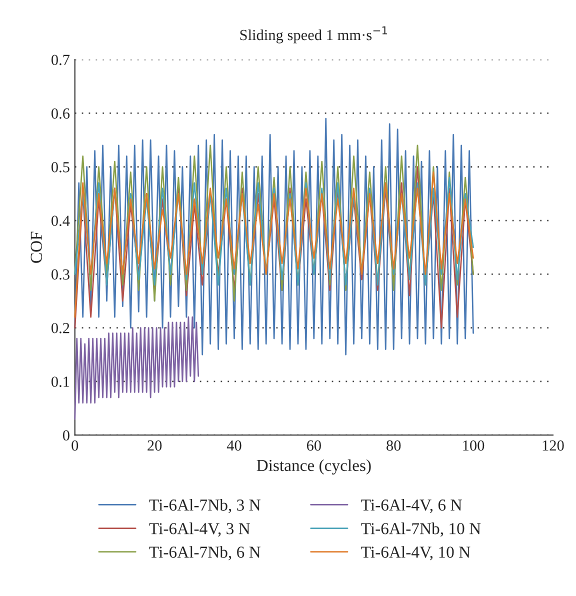 The width and height of the screenshot is (576, 596). What do you see at coordinates (393, 445) in the screenshot?
I see `x-tick-label: 80` at bounding box center [393, 445].